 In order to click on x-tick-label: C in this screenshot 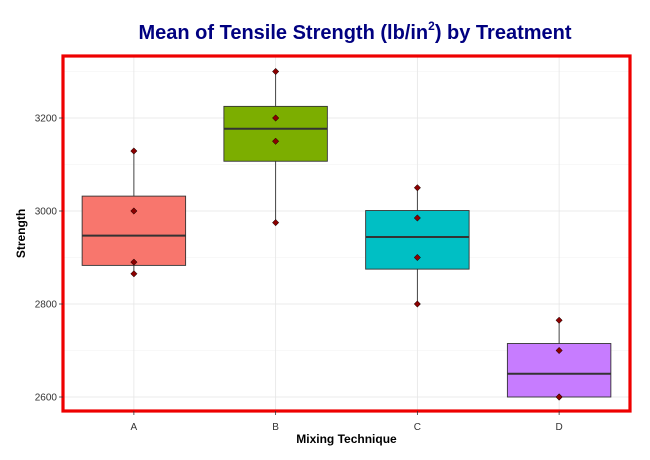, I will do `click(417, 427)`.